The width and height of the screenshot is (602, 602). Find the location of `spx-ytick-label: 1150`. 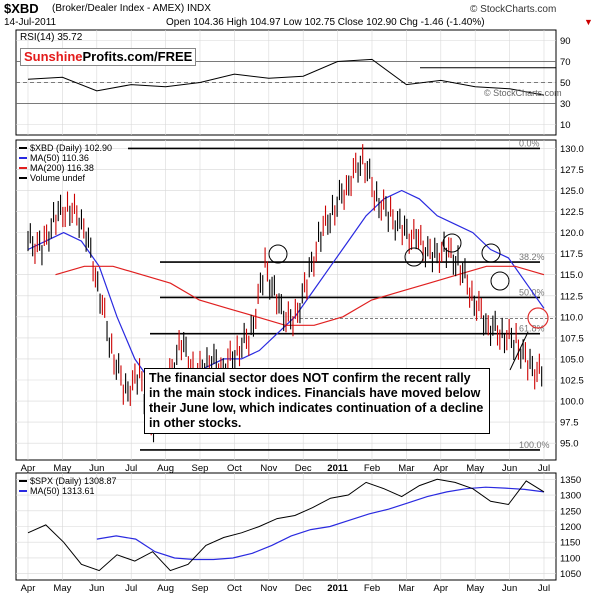

spx-ytick-label: 1150 is located at coordinates (570, 543).